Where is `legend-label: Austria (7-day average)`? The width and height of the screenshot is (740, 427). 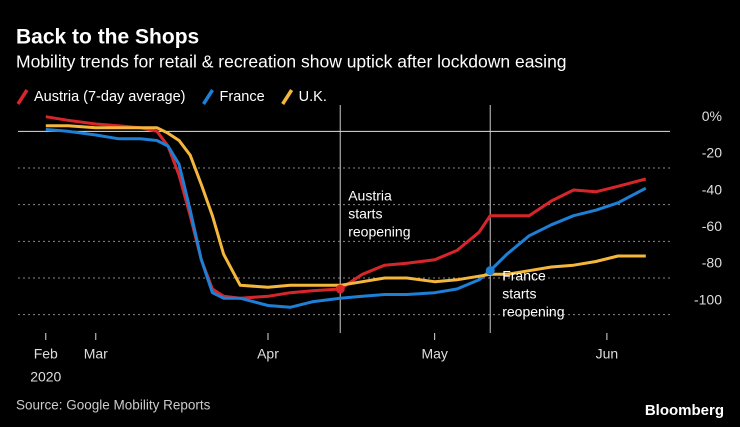
legend-label: Austria (7-day average) is located at coordinates (110, 97).